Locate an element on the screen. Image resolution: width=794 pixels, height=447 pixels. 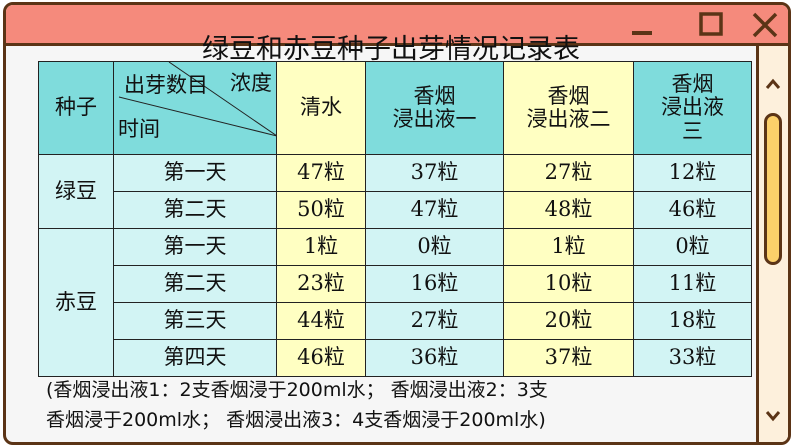
table-row: 第三天 44粒 27粒 20粒 18粒 is located at coordinates (395, 321).